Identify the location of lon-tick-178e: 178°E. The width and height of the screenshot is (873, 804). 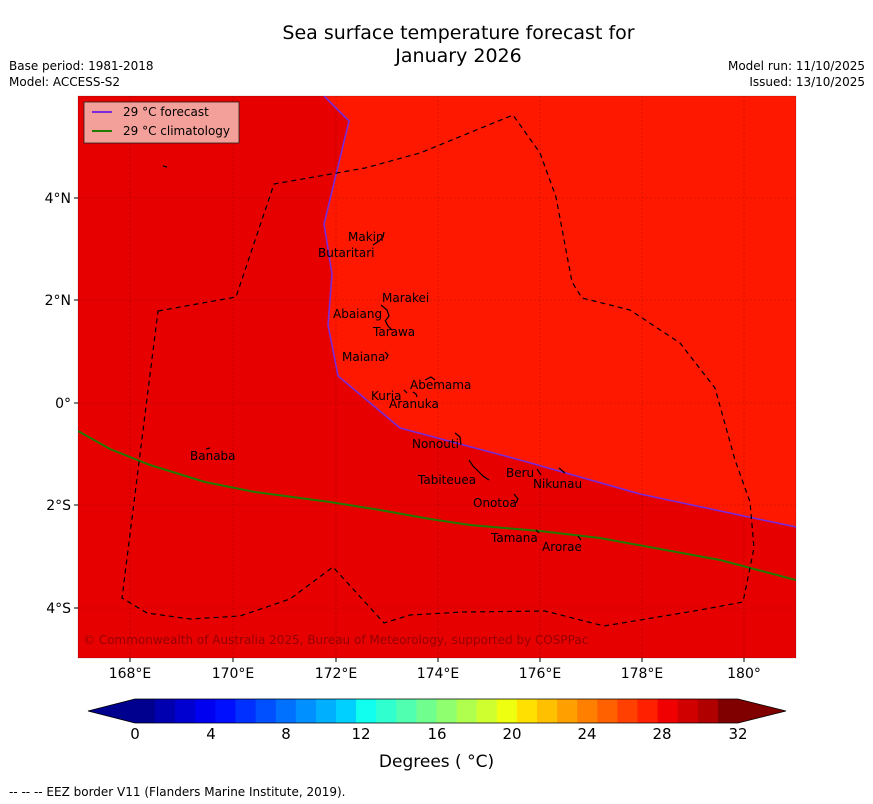
(642, 674).